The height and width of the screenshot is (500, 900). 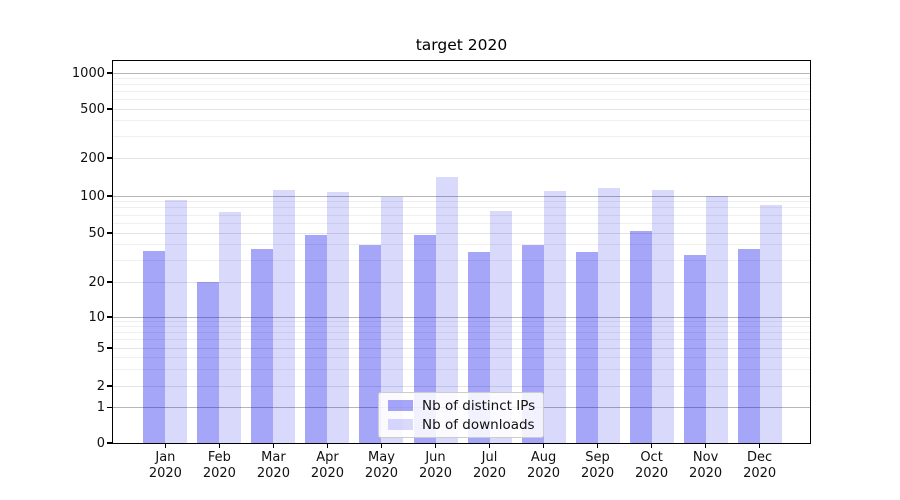 I want to click on x-tick-label-nov: Nov 2020, so click(x=706, y=466).